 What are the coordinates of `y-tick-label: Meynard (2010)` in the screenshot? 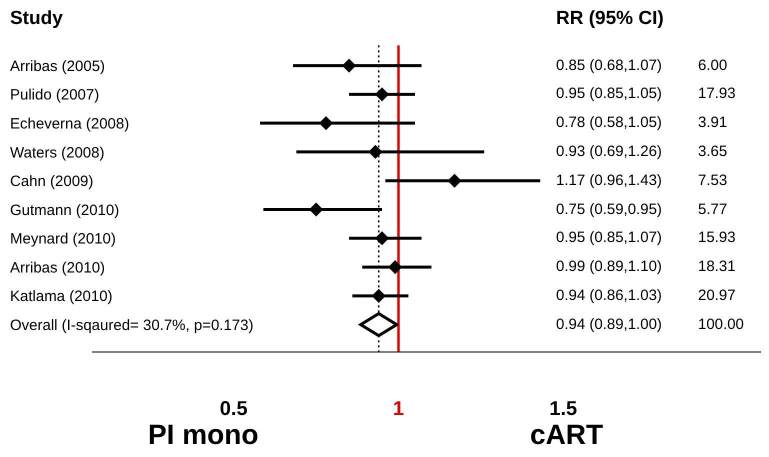 It's located at (63, 239).